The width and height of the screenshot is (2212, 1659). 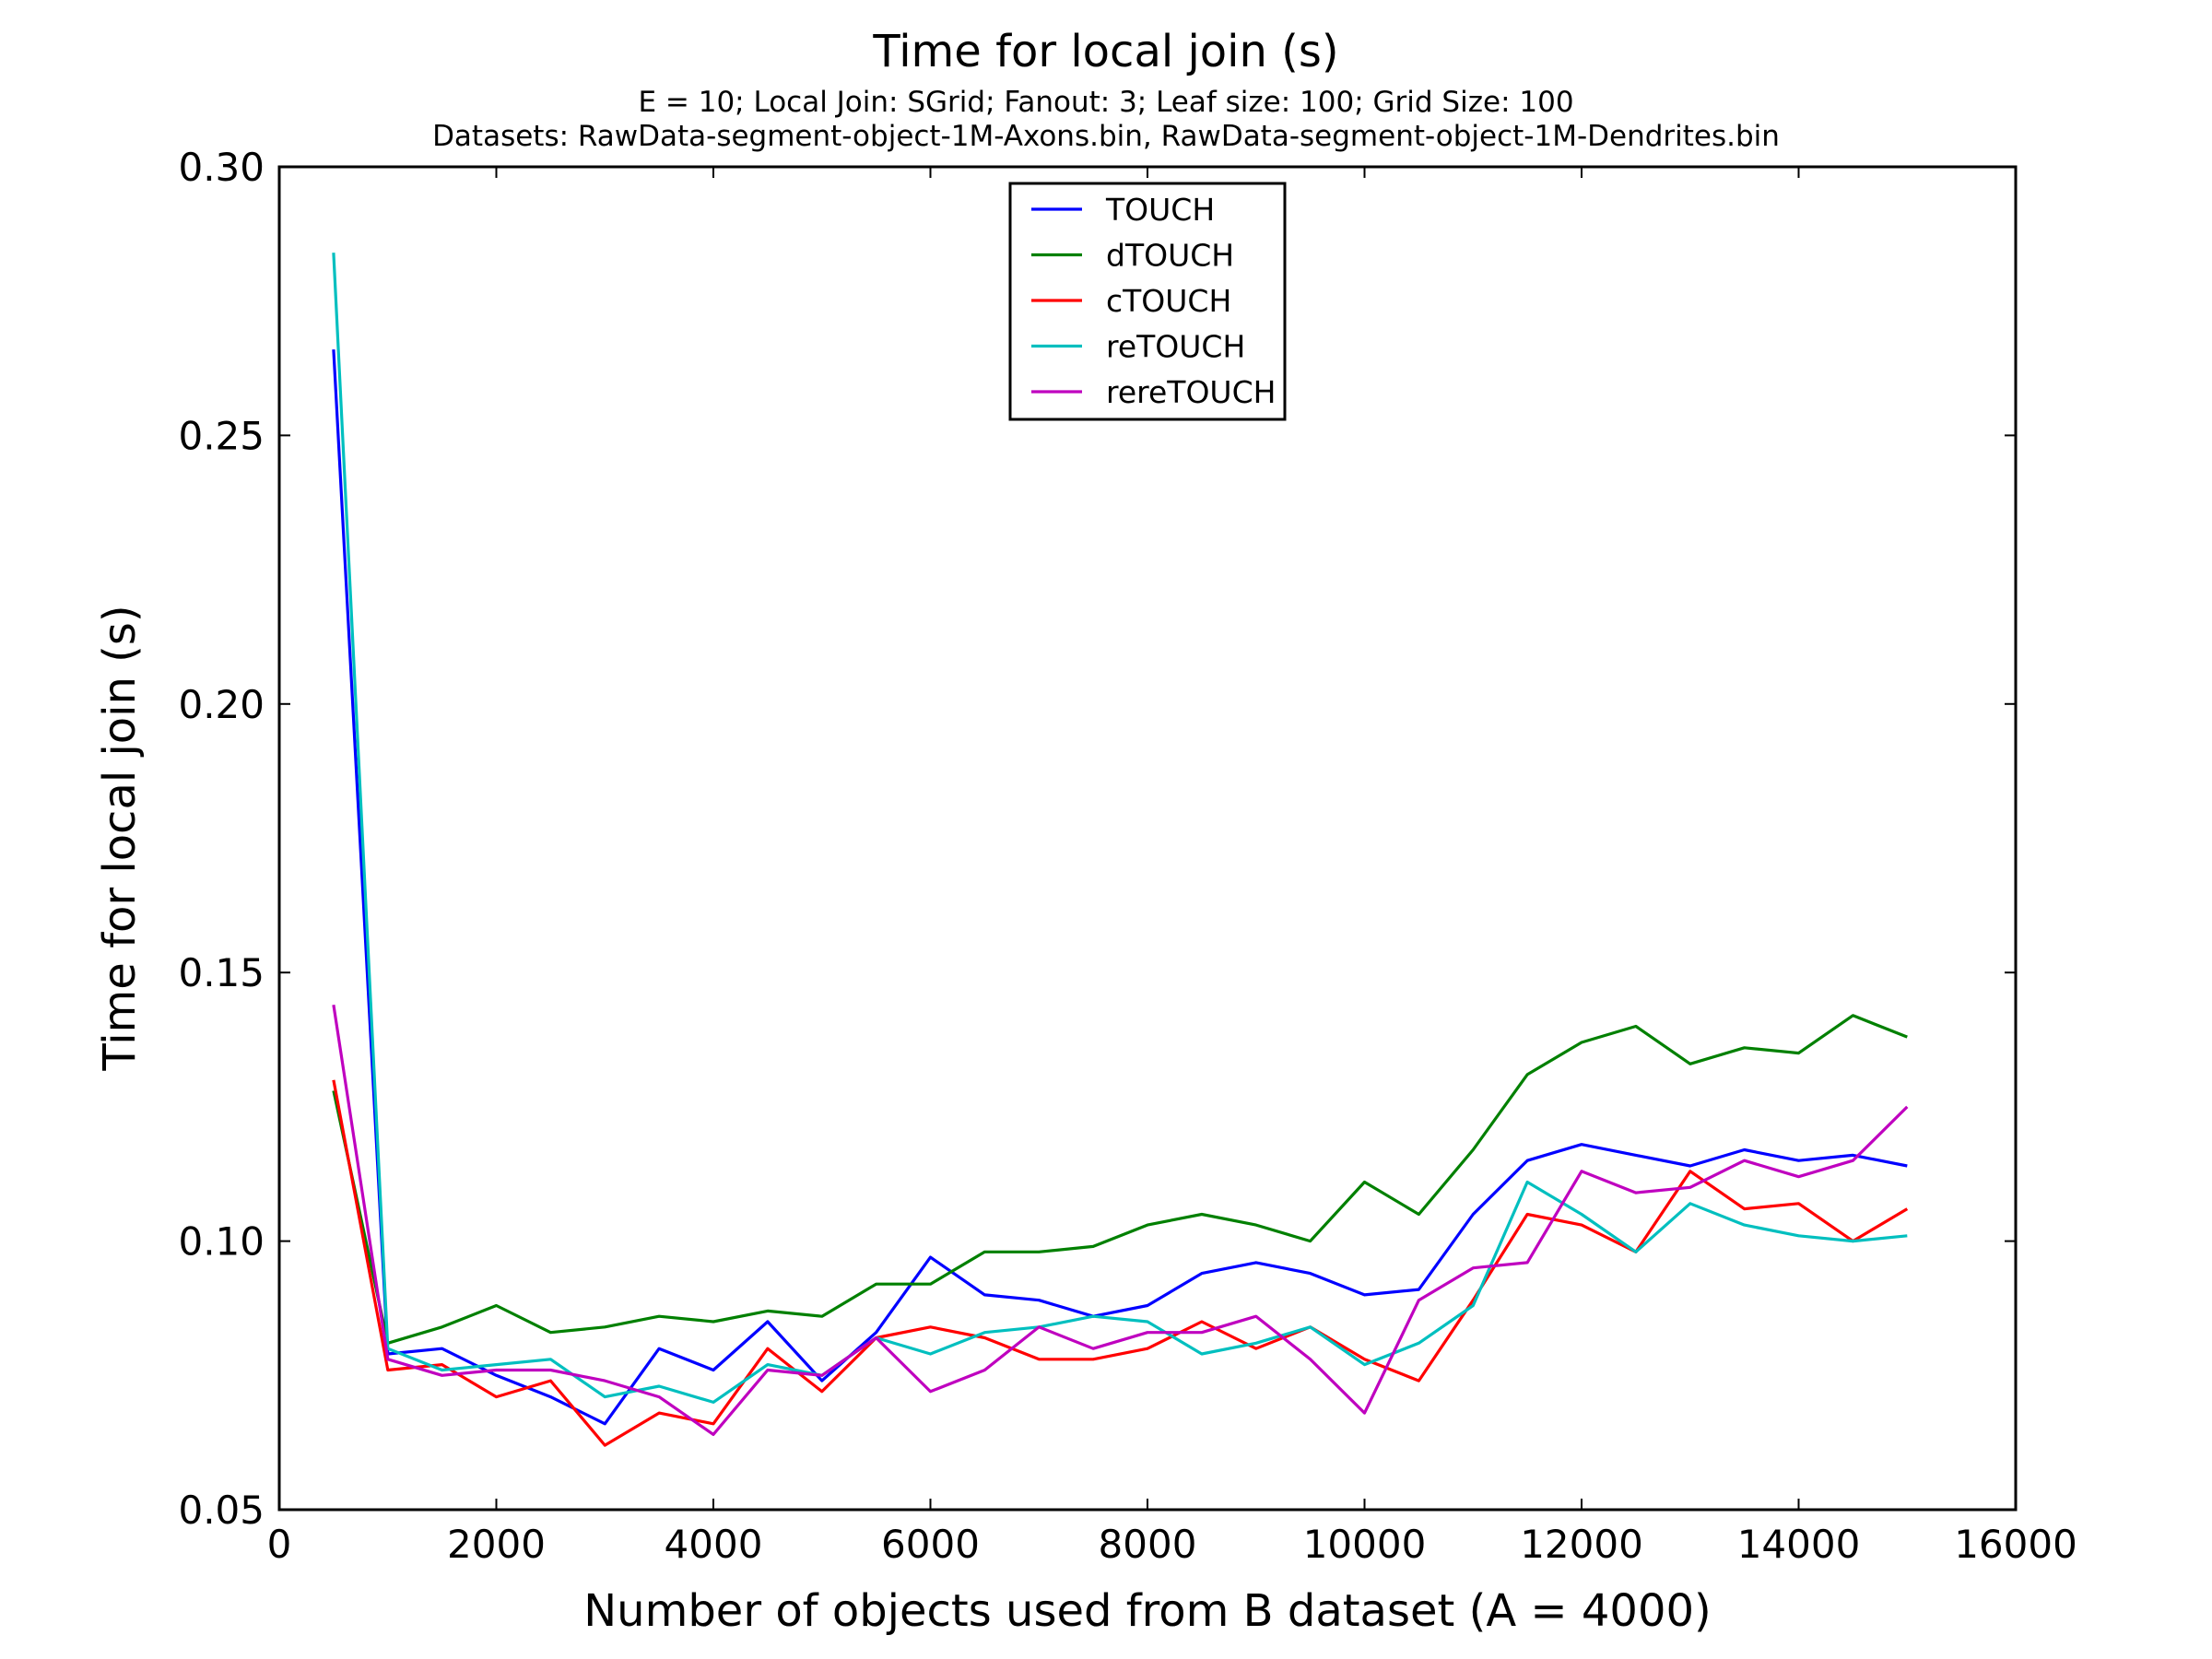 What do you see at coordinates (1191, 392) in the screenshot?
I see `legend-label-reretouch: rereTOUCH` at bounding box center [1191, 392].